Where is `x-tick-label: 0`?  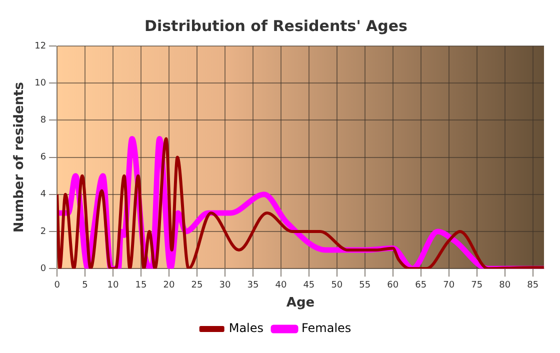
x-tick-label: 0 is located at coordinates (57, 285).